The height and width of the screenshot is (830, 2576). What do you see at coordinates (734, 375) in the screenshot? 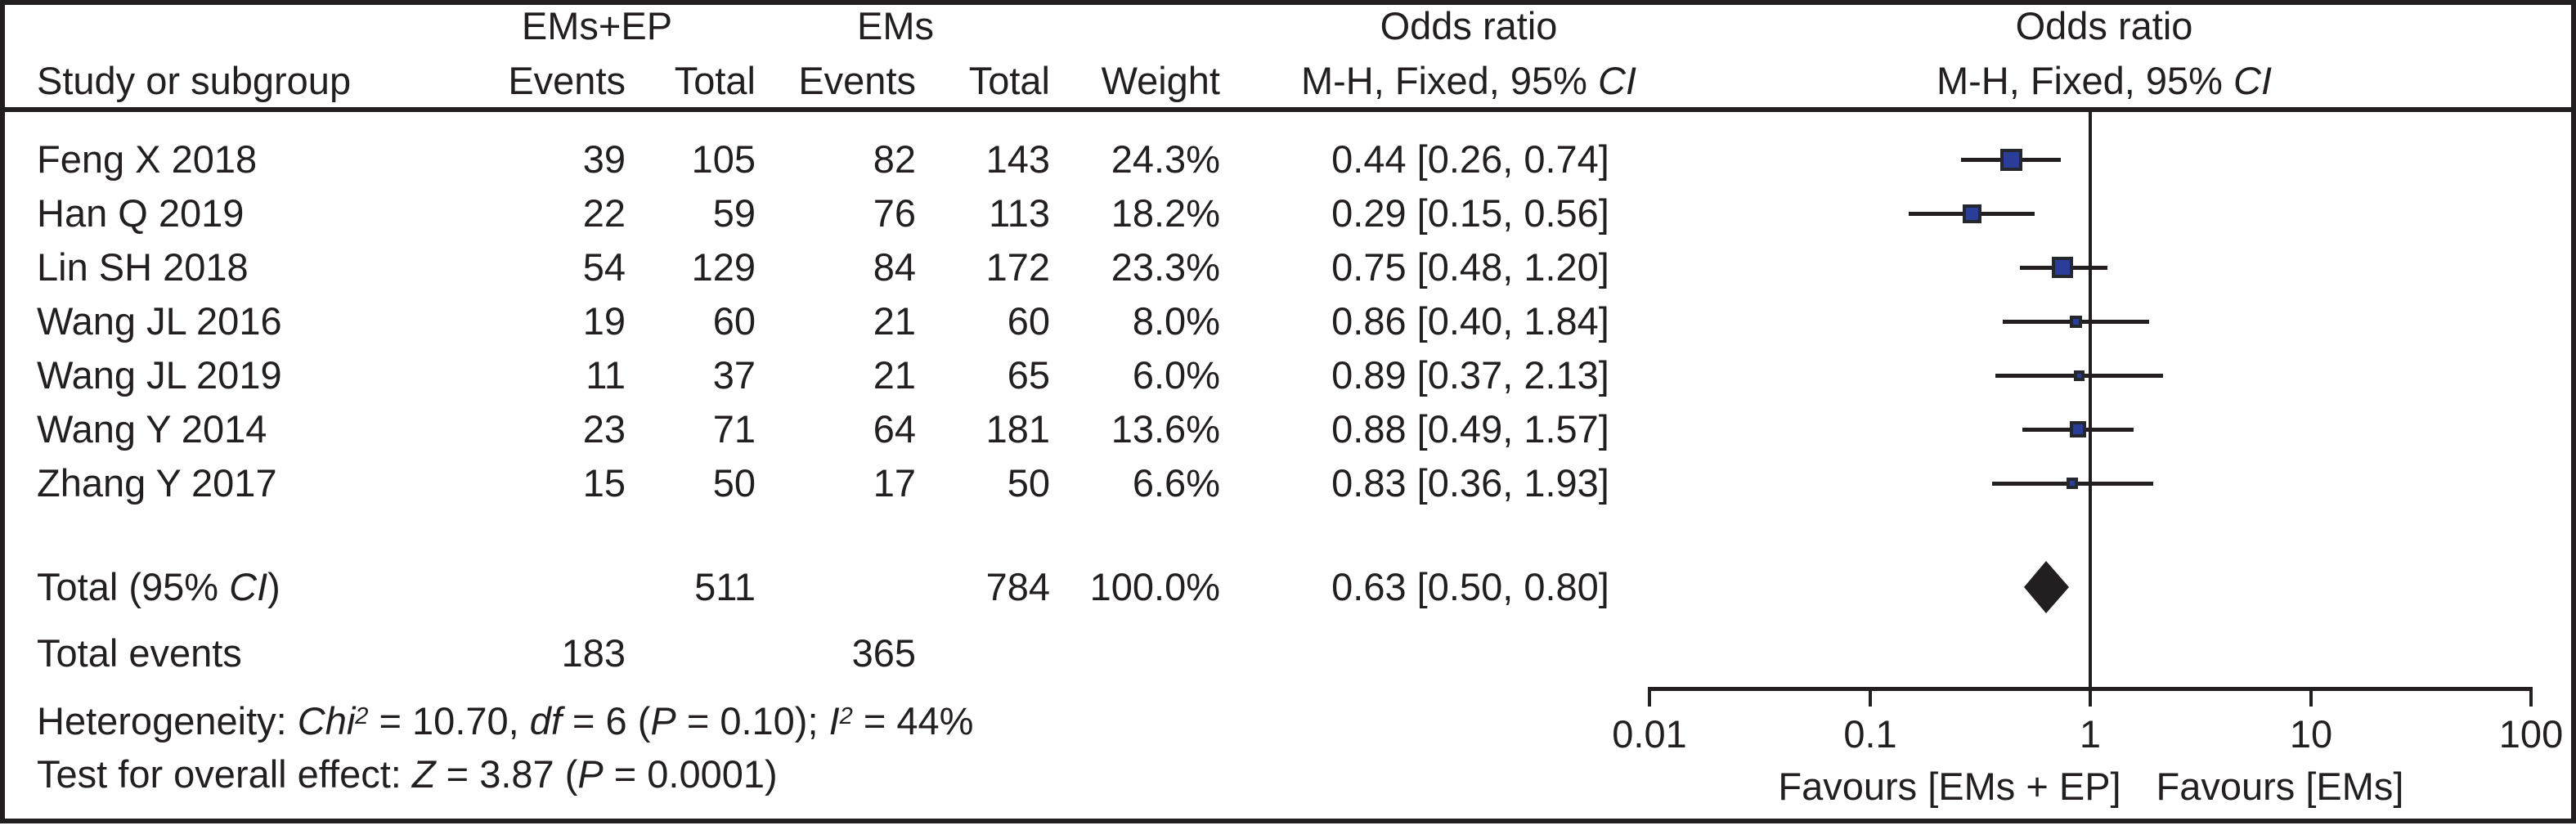
I see `study-total-group1: 37` at bounding box center [734, 375].